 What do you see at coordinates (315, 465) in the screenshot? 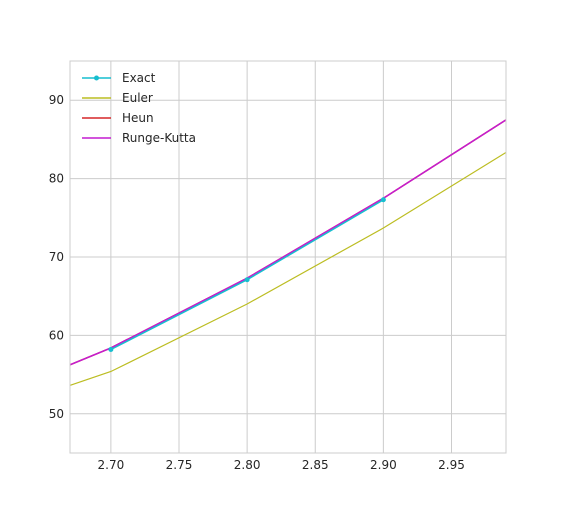
I see `x-tick-label: 2.85` at bounding box center [315, 465].